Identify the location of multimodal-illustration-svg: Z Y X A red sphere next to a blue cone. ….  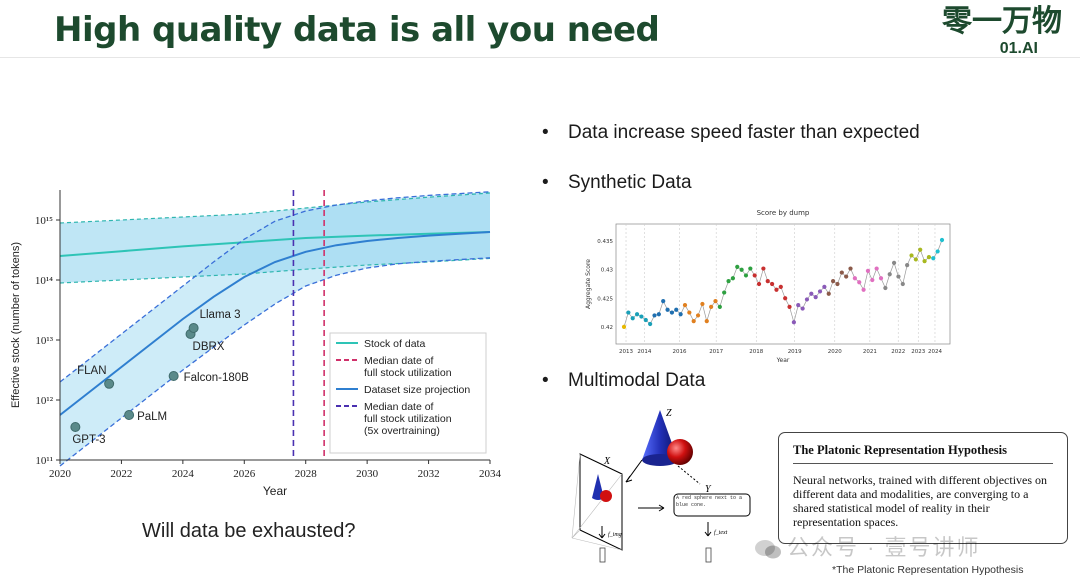
(661, 485).